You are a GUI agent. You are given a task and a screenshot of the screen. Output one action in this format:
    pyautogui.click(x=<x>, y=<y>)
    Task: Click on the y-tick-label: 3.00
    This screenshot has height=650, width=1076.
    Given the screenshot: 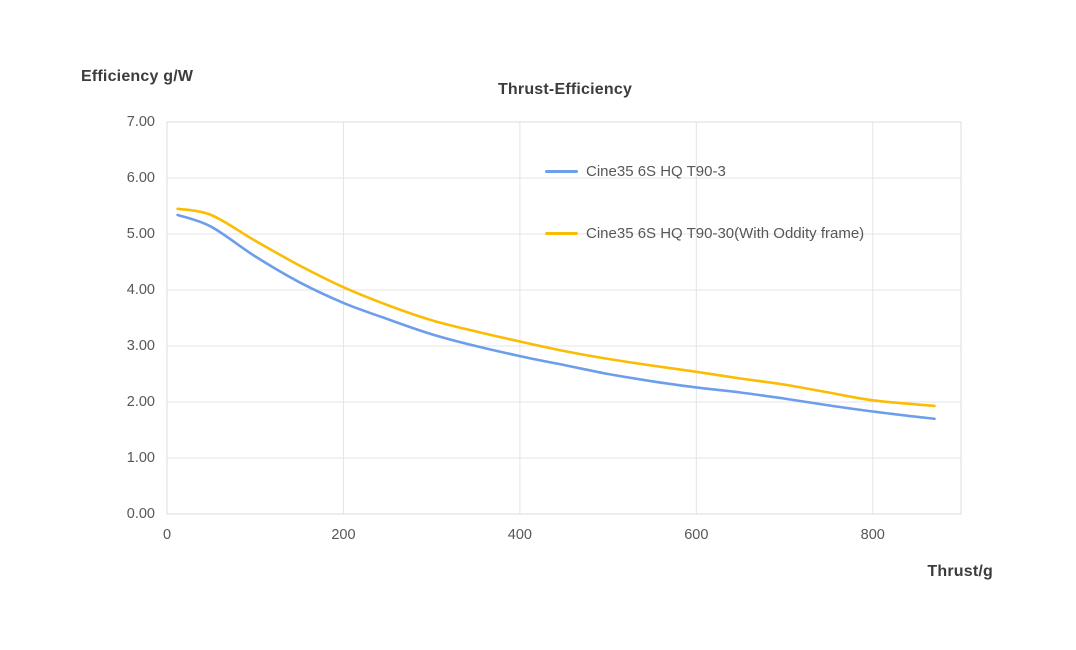 What is the action you would take?
    pyautogui.click(x=140, y=346)
    